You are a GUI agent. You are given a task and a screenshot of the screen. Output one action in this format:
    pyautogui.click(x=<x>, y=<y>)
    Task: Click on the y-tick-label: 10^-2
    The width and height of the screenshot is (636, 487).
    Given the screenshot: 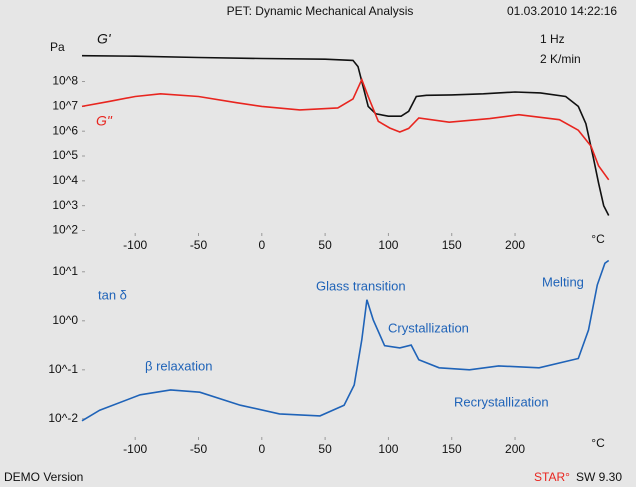 What is the action you would take?
    pyautogui.click(x=63, y=418)
    